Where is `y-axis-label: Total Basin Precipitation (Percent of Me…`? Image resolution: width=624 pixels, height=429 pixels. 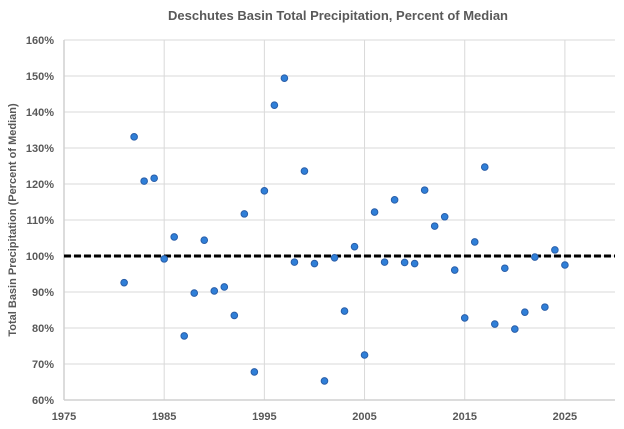
y-axis-label: Total Basin Precipitation (Percent of Me… is located at coordinates (13, 220).